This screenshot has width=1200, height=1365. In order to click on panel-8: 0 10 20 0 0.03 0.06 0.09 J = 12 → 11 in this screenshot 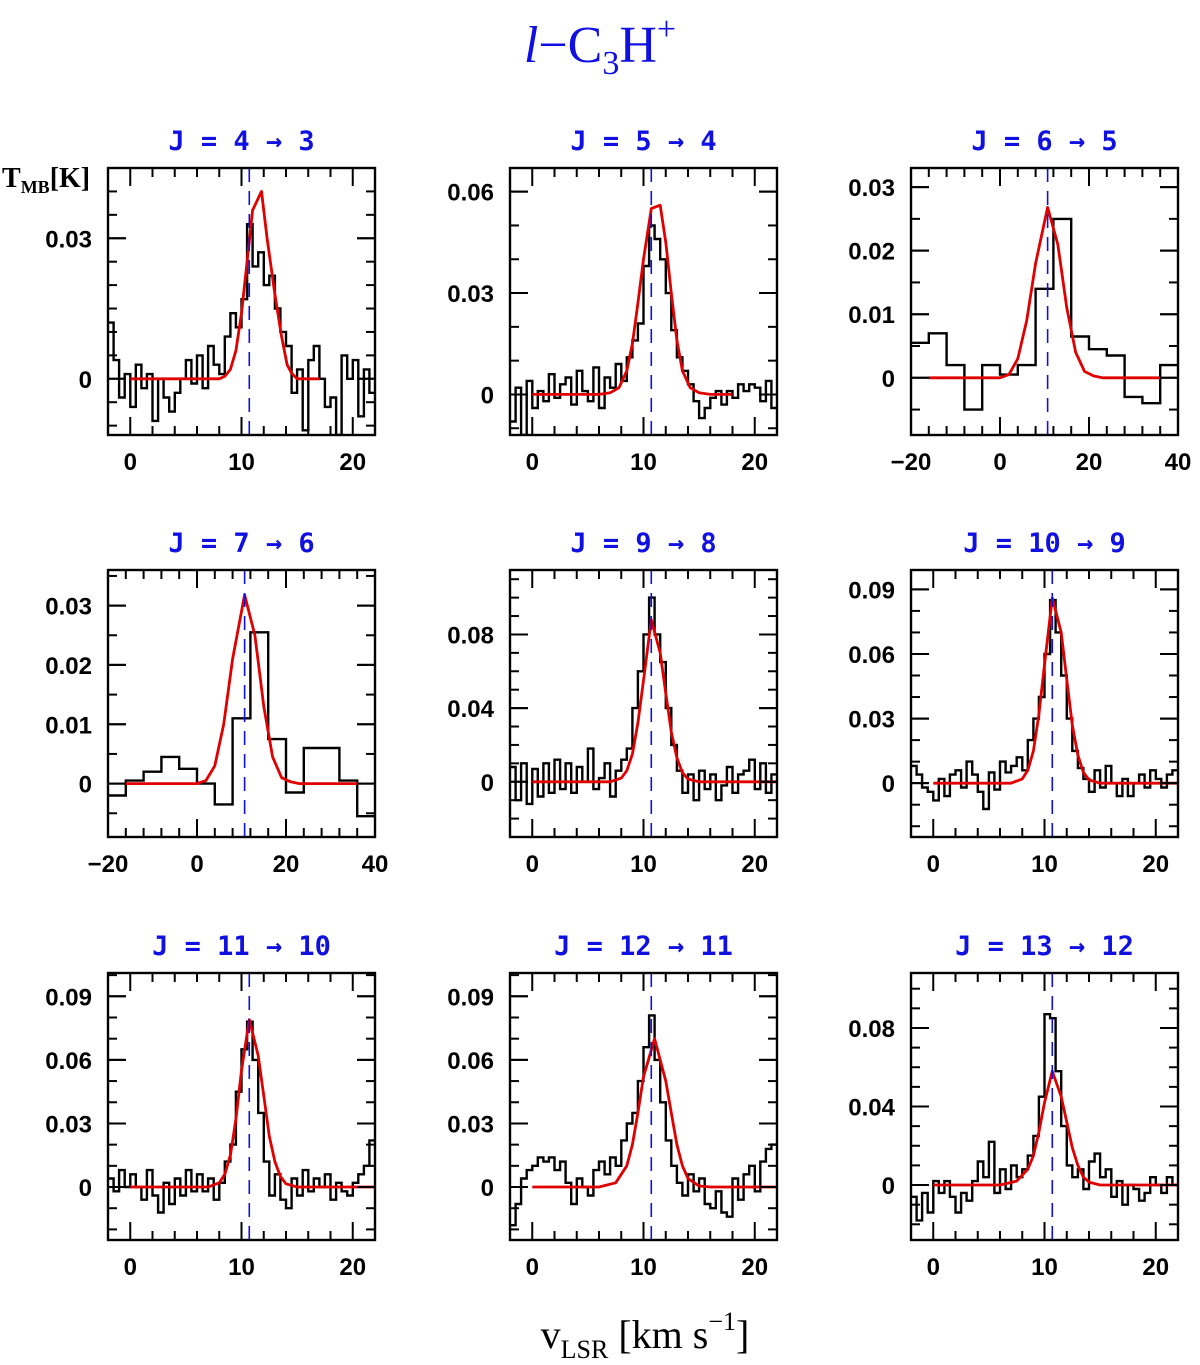, I will do `click(613, 1106)`.